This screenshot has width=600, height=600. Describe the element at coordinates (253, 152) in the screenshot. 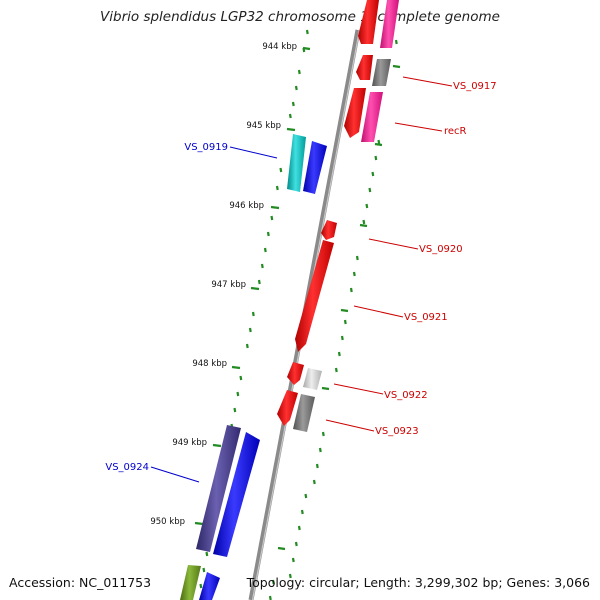

I see `leader-line-vs0919` at that location.